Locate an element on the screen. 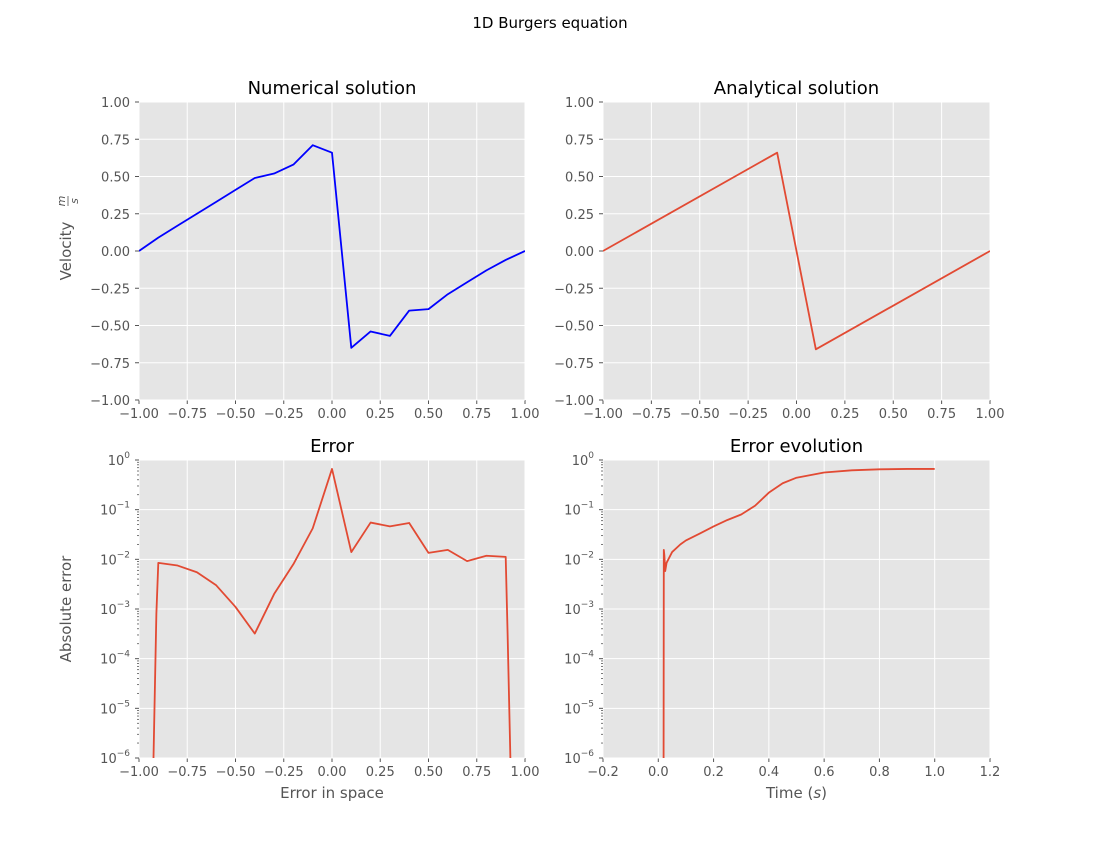  x-tick-label: 1.2 is located at coordinates (990, 772).